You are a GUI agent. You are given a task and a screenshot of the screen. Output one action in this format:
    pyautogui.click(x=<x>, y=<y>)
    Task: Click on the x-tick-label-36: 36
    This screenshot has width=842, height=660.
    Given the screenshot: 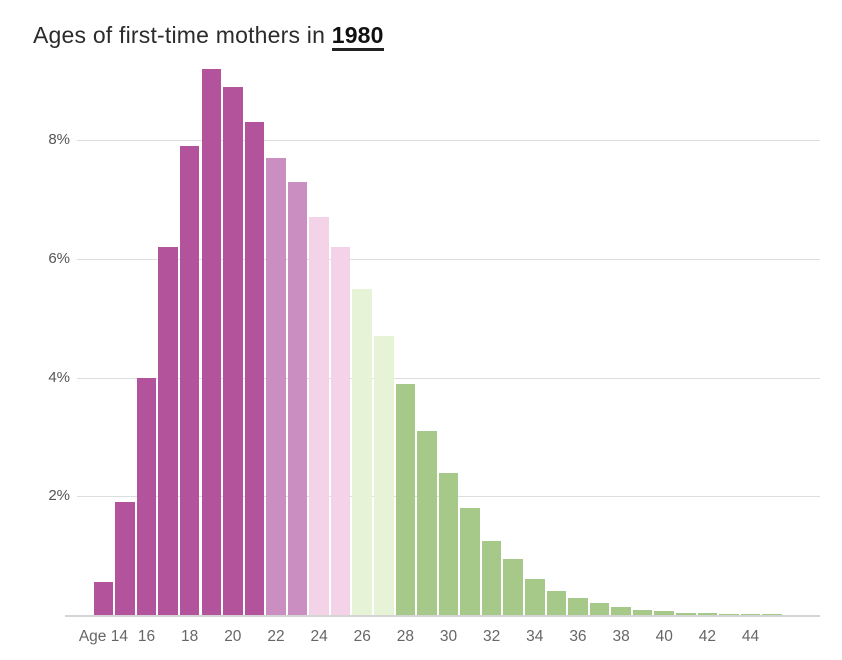 What is the action you would take?
    pyautogui.click(x=578, y=636)
    